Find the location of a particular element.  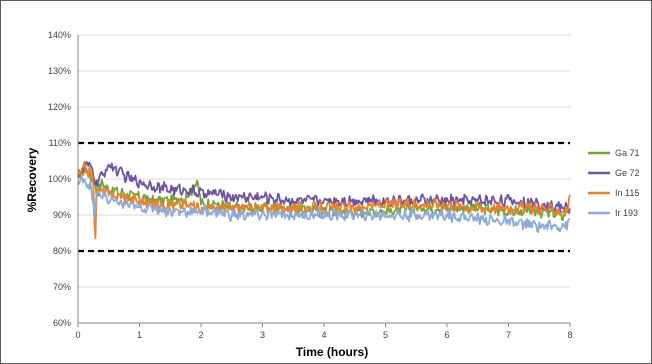

y-axis-title: %Recovery is located at coordinates (32, 179).